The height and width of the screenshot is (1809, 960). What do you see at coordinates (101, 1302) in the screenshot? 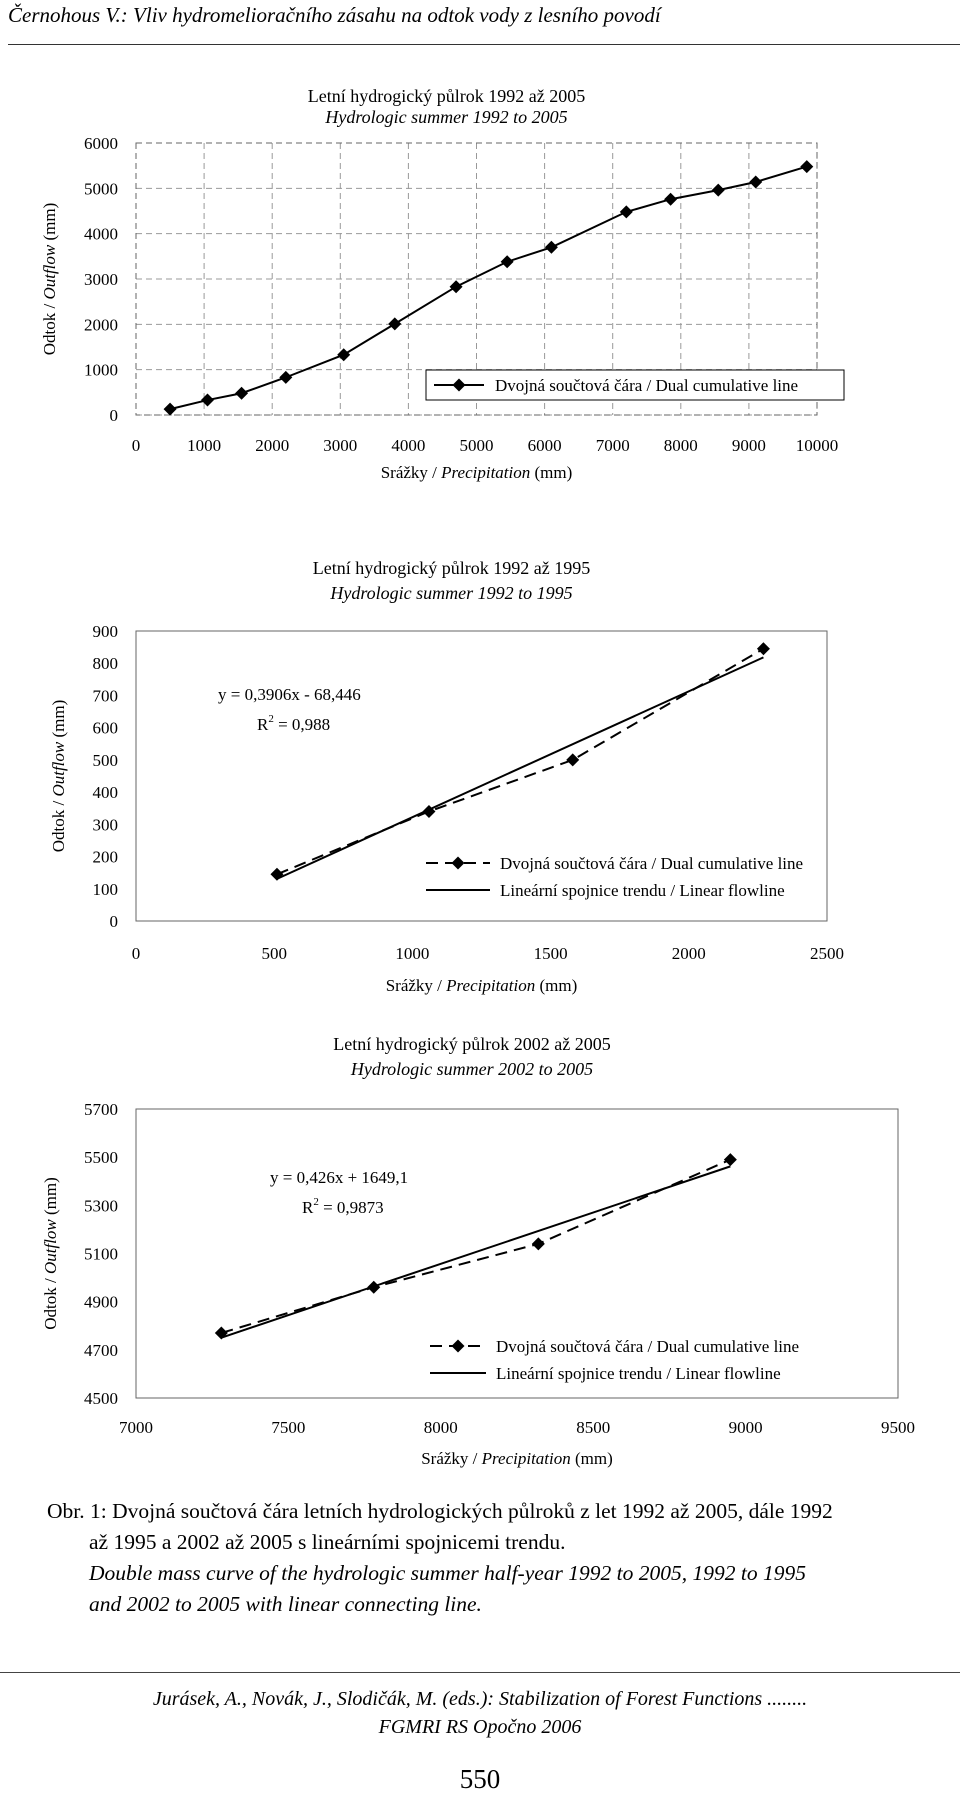
I see `y-tick-label: 4900` at bounding box center [101, 1302].